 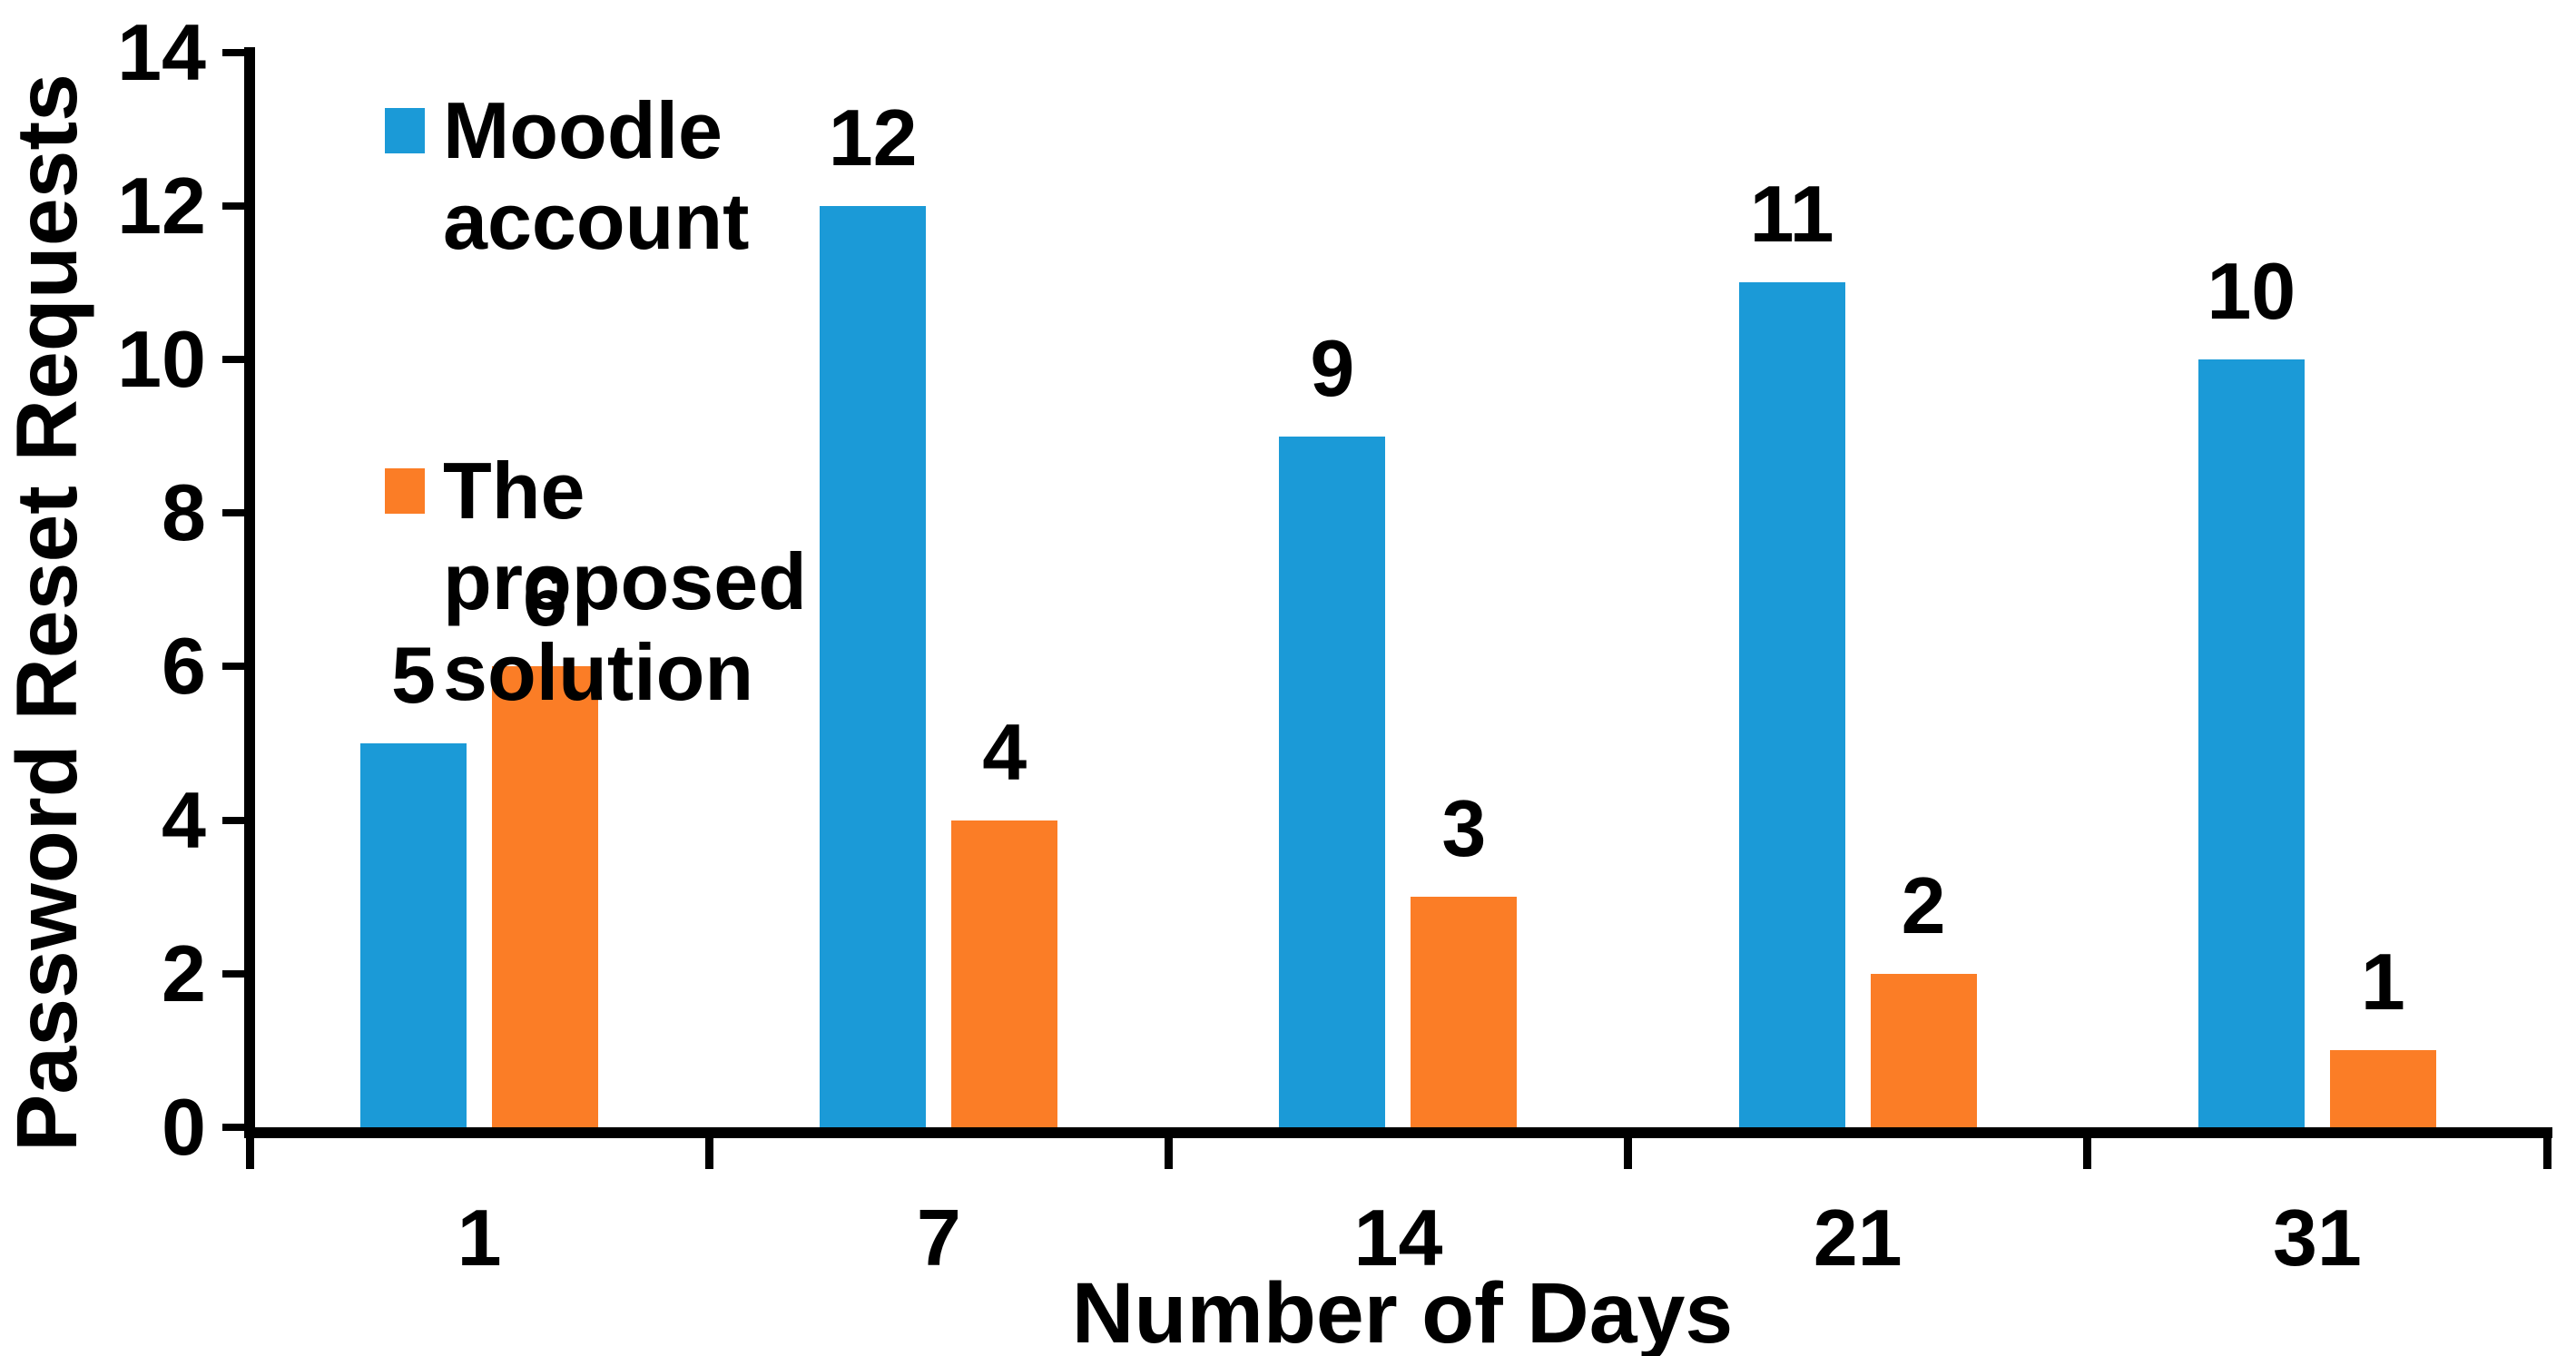 What do you see at coordinates (1858, 1237) in the screenshot?
I see `x-tick-label: 21` at bounding box center [1858, 1237].